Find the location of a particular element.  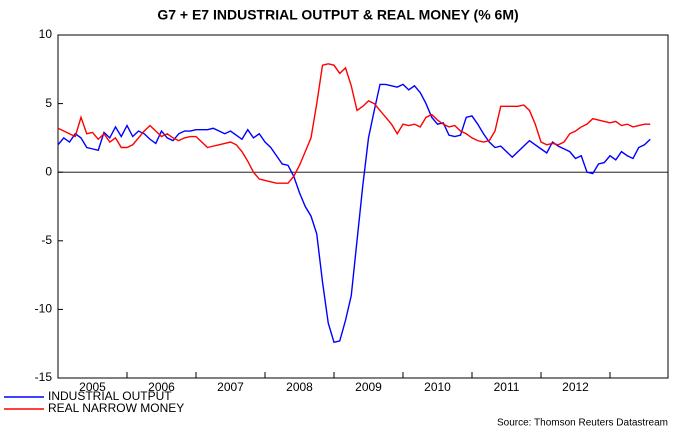

x-tick-label: 2008 is located at coordinates (299, 387).